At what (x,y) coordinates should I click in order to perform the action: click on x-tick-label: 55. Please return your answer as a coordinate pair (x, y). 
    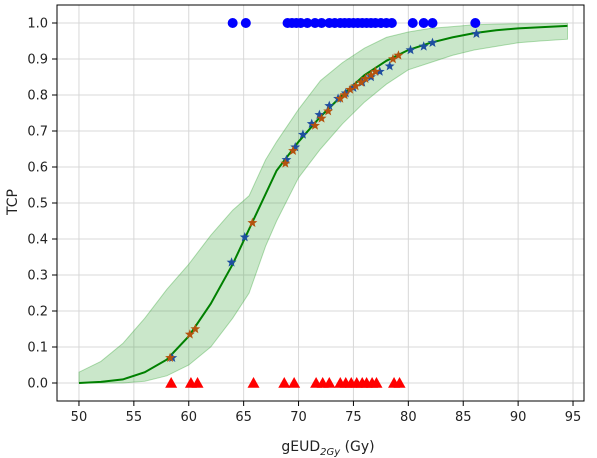
    Looking at the image, I should click on (134, 417).